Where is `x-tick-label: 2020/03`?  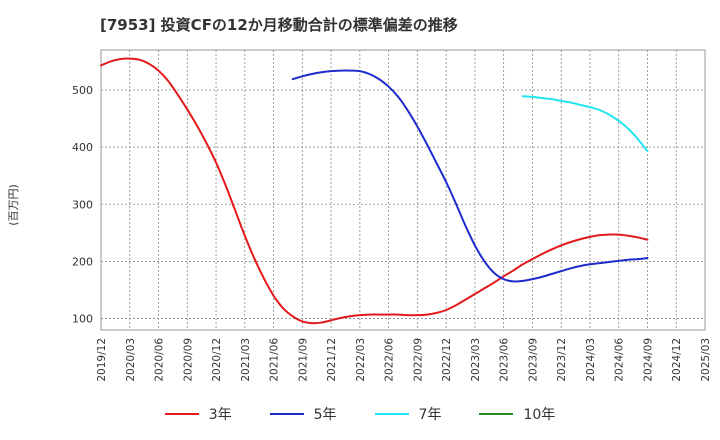 x-tick-label: 2020/03 is located at coordinates (131, 360).